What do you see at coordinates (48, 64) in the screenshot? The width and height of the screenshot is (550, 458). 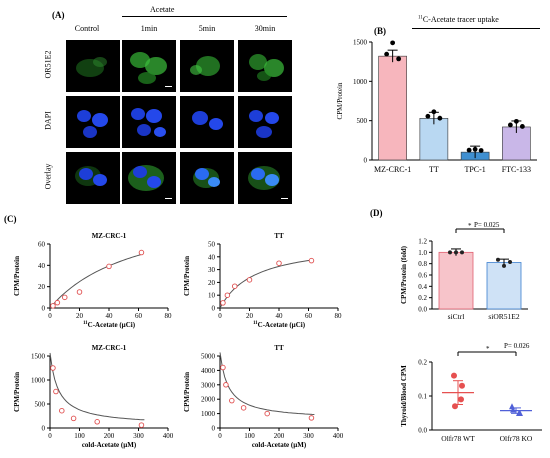 I see `row-label-or51e2: OR51E2` at bounding box center [48, 64].